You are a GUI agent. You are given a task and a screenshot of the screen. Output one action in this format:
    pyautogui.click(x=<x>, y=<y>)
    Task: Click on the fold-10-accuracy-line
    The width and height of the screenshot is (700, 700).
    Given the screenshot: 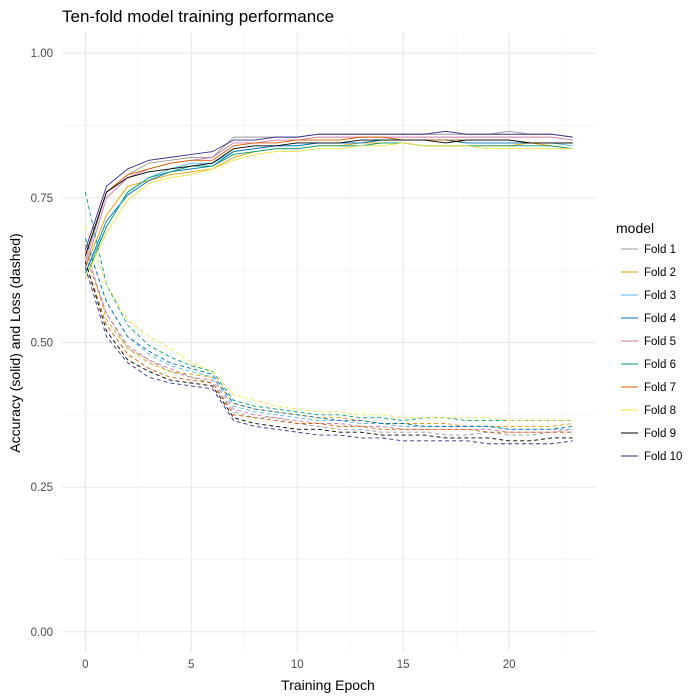 What is the action you would take?
    pyautogui.click(x=328, y=190)
    